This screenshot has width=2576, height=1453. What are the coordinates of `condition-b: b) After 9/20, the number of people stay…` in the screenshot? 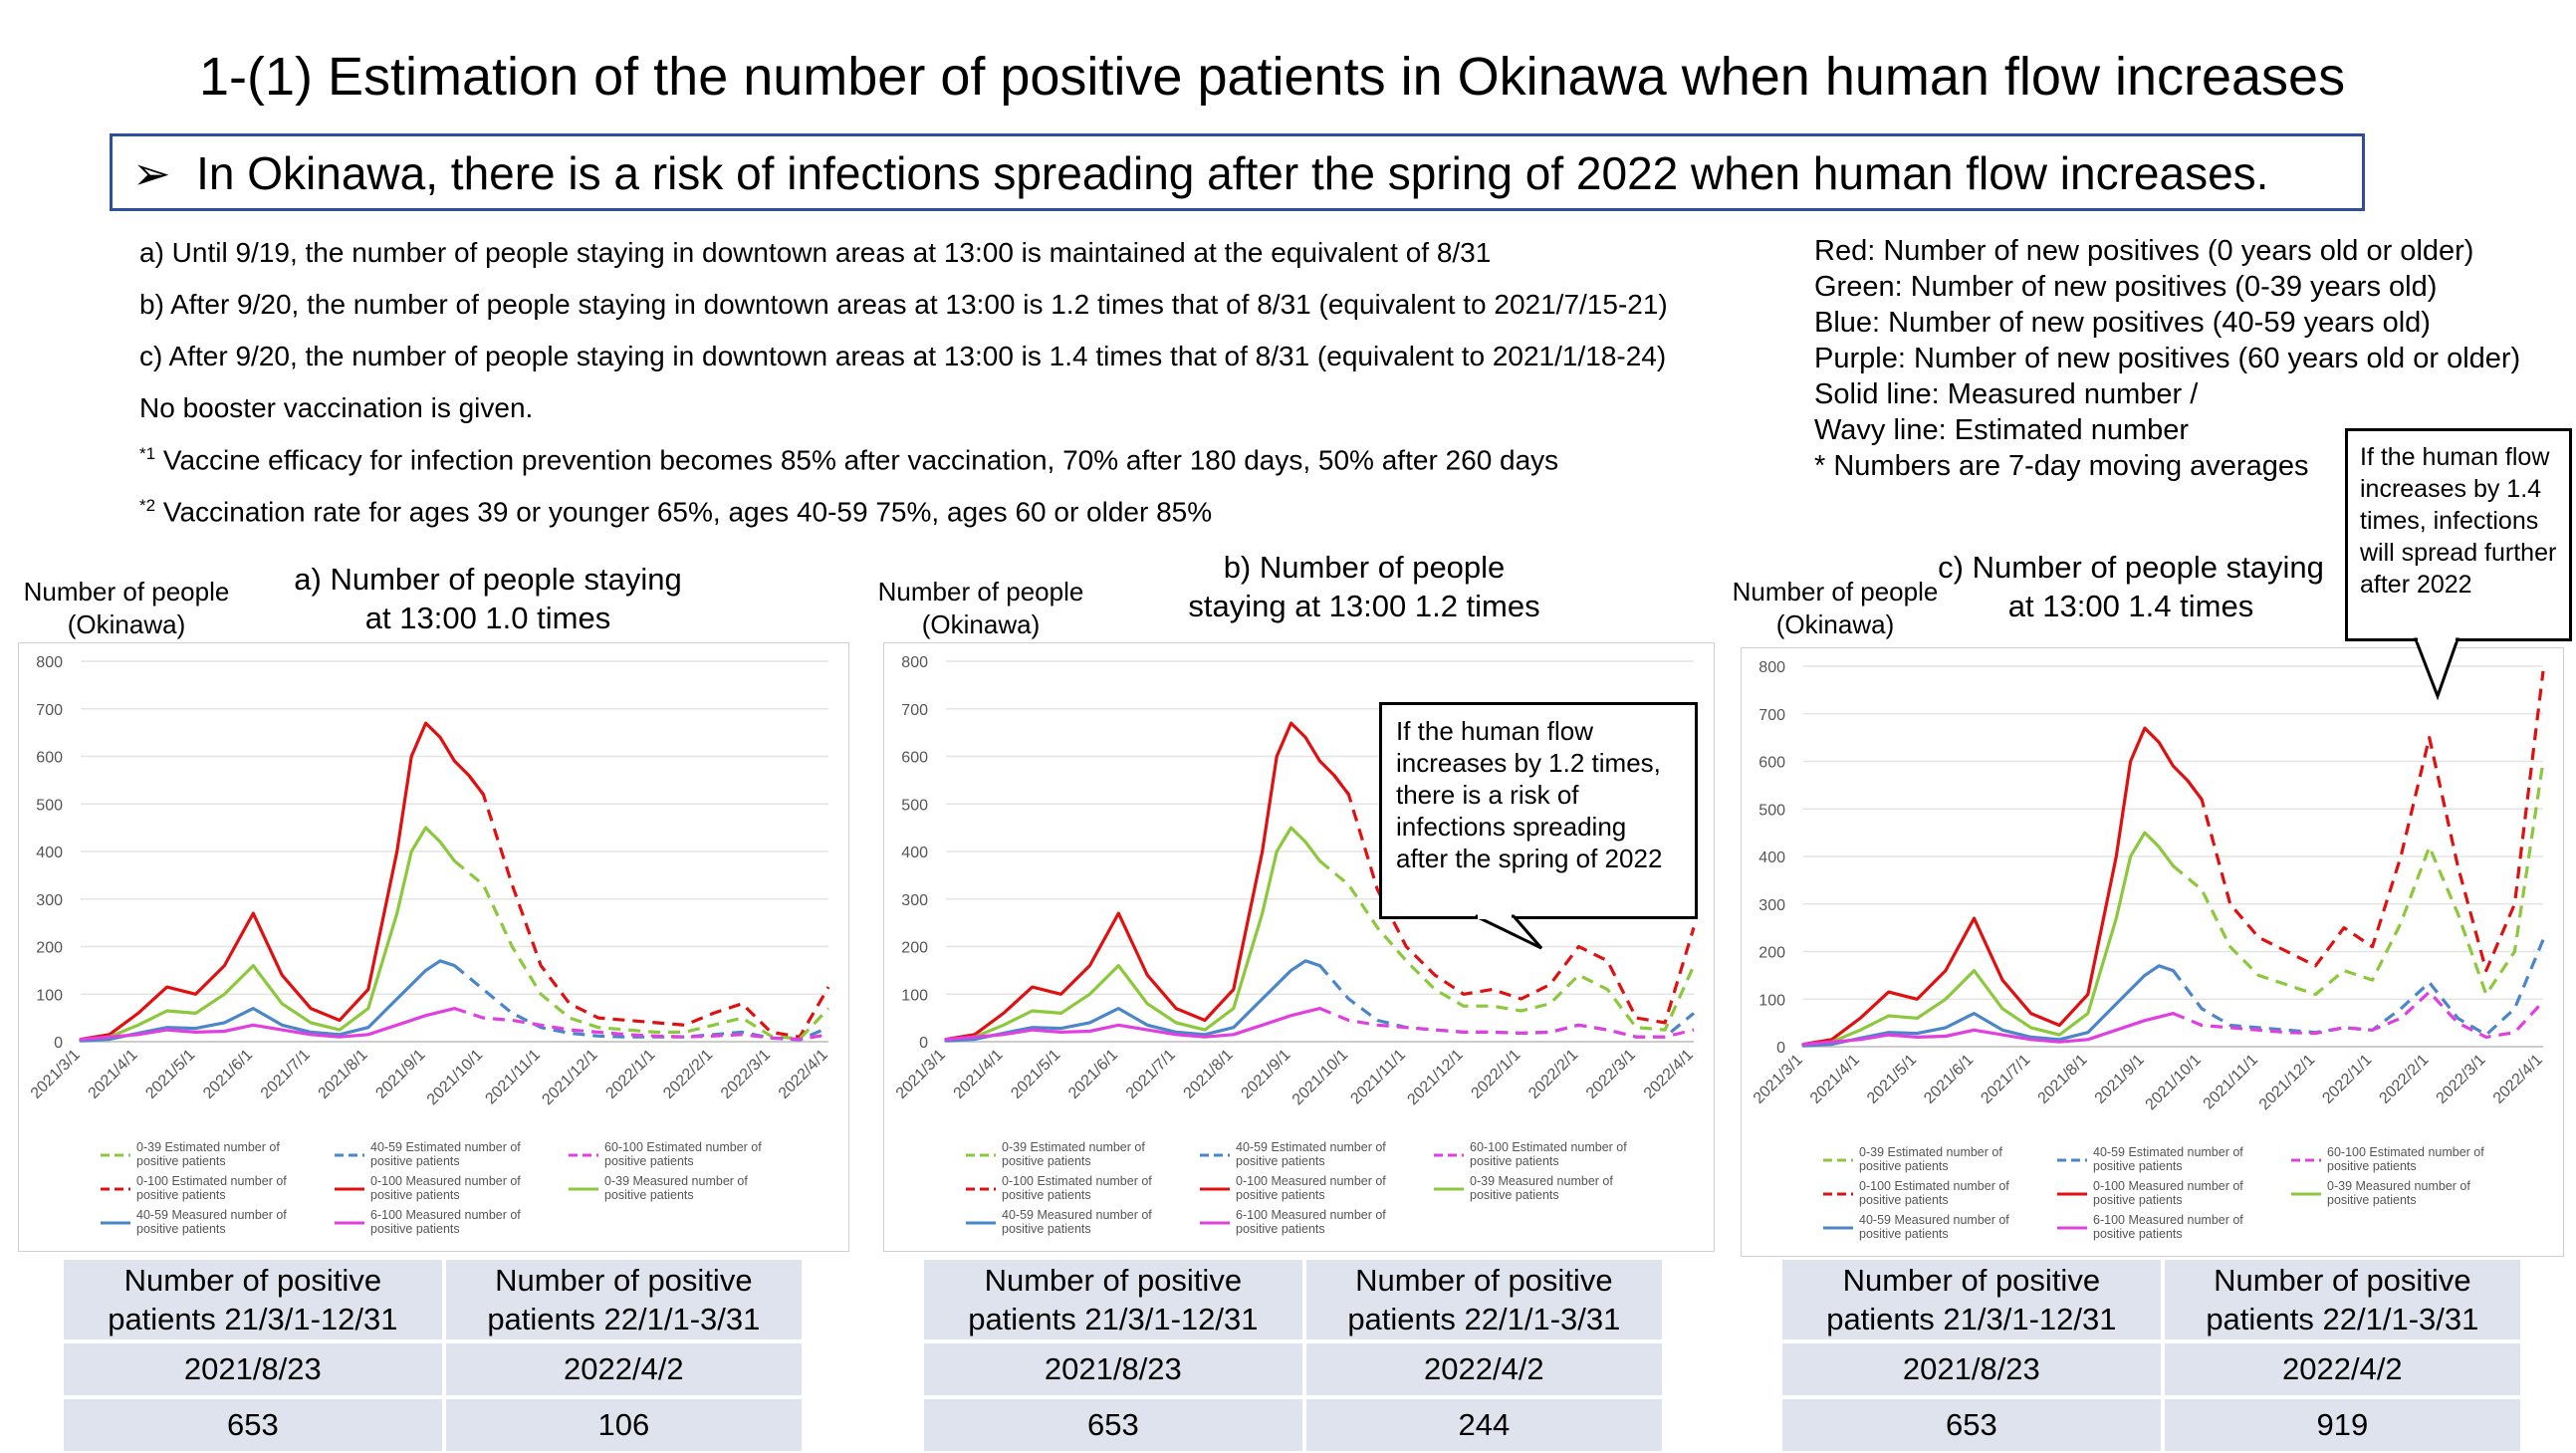 It's located at (903, 304).